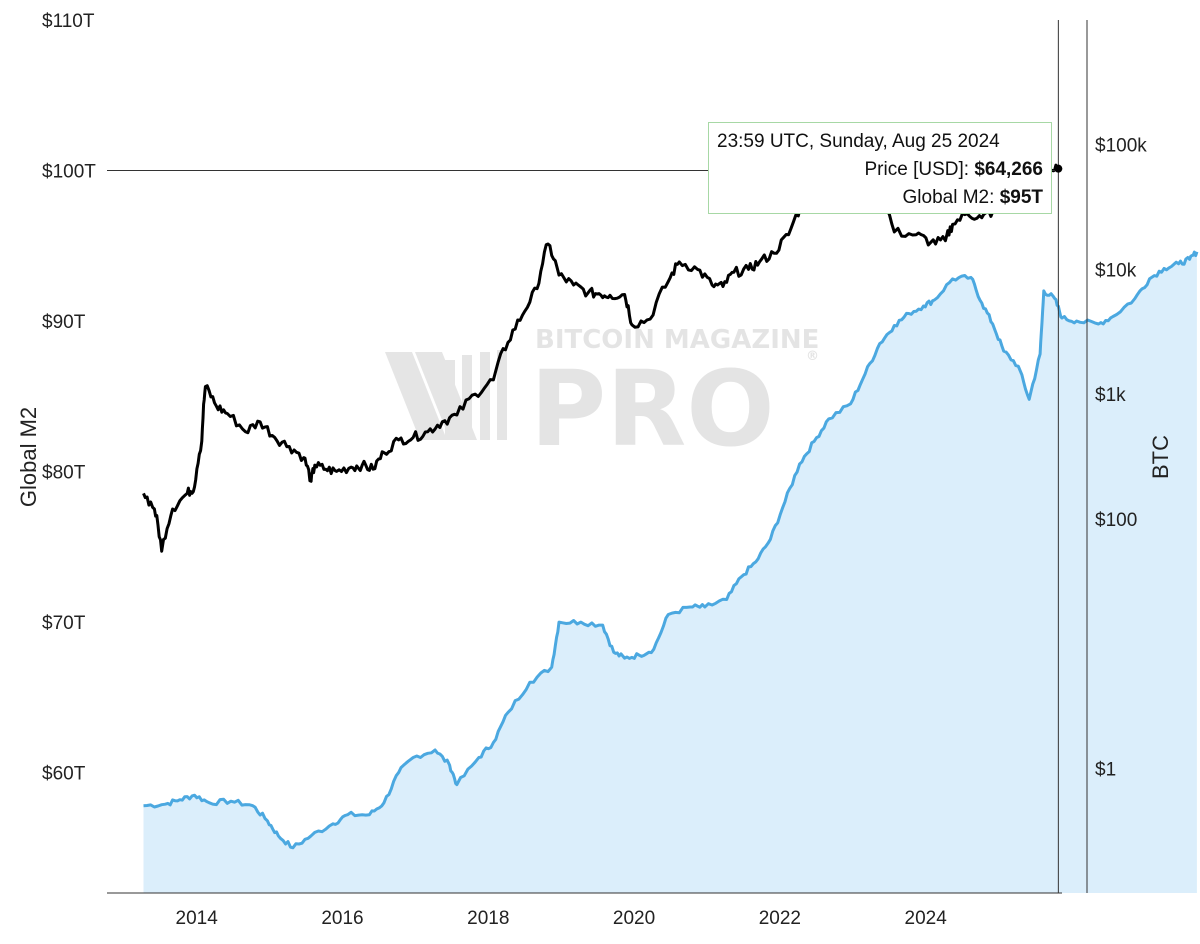 The image size is (1200, 944). I want to click on tooltip-price-row: Price [USD]: $64,266, so click(880, 170).